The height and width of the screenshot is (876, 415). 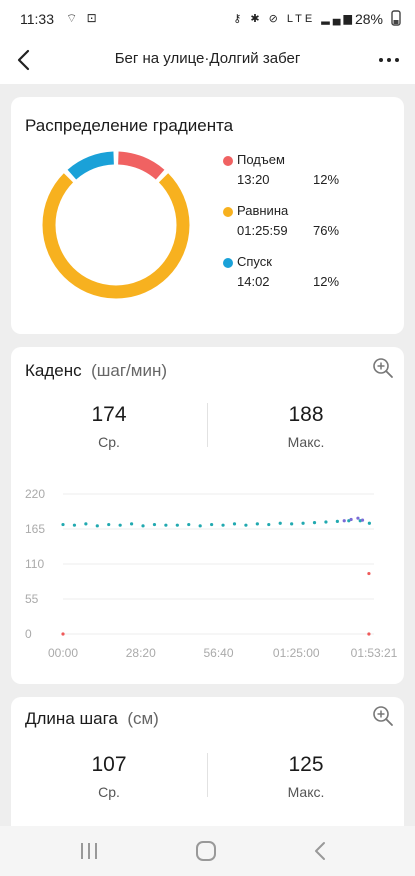 I want to click on cadence-avg: 174 Ср., so click(x=109, y=426).